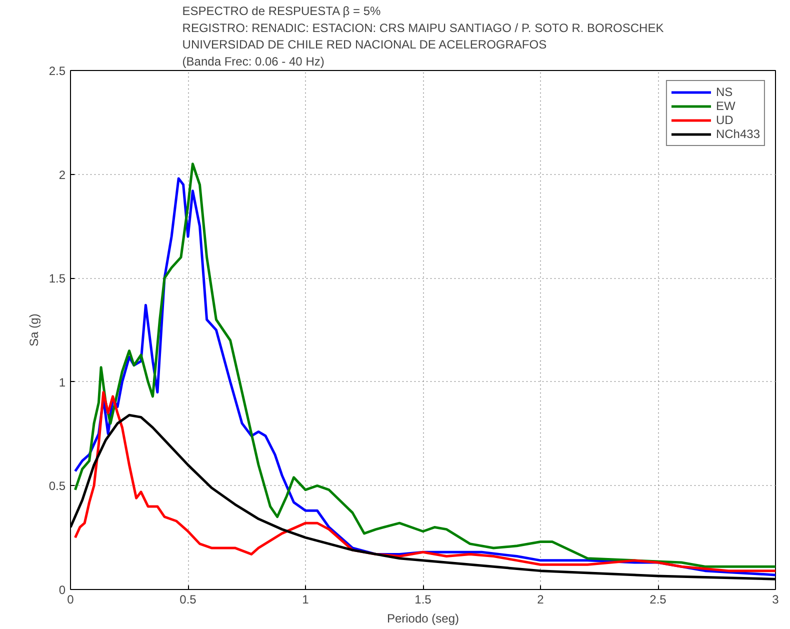 Image resolution: width=790 pixels, height=629 pixels. What do you see at coordinates (62, 175) in the screenshot?
I see `y-tick-label: 2` at bounding box center [62, 175].